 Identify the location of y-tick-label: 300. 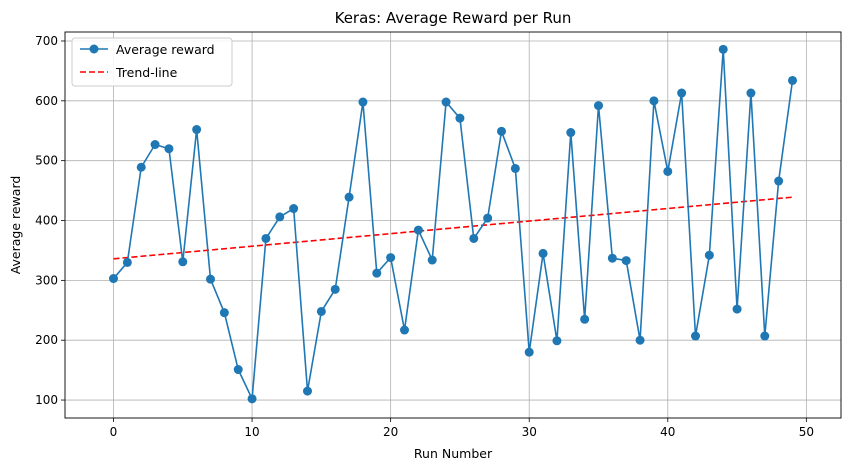
(46, 280).